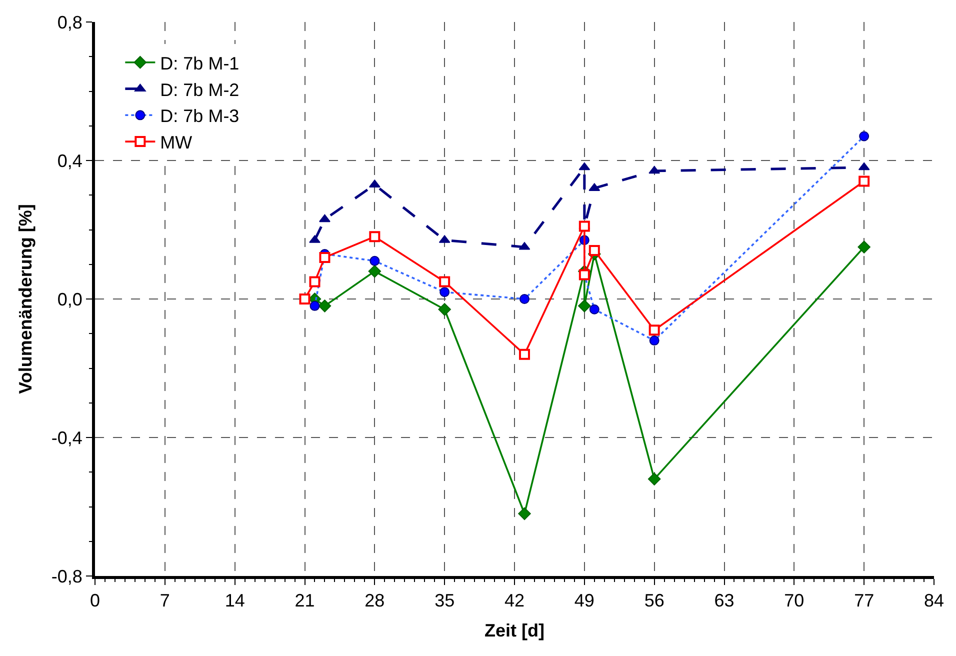 The height and width of the screenshot is (656, 956). I want to click on y-tick-label: -0,8, so click(66, 576).